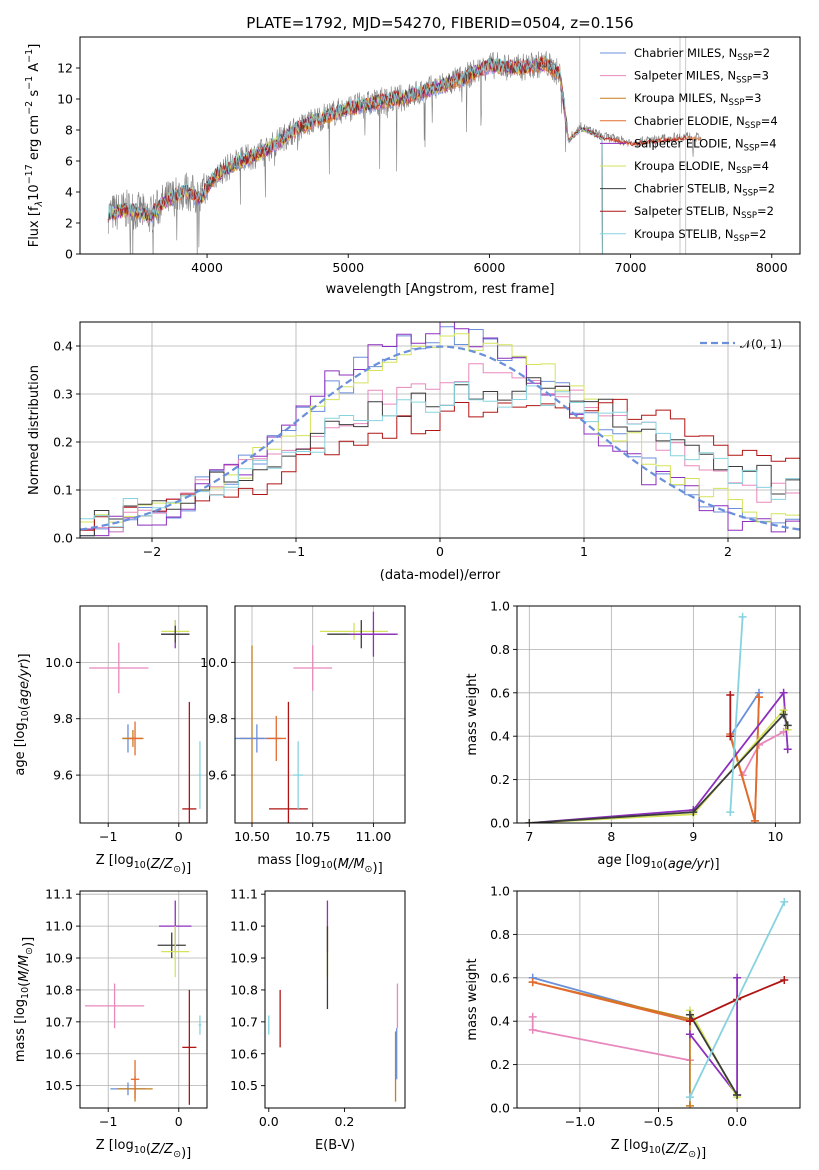 The image size is (819, 1170). Describe the element at coordinates (761, 344) in the screenshot. I see `legend-label: 𝒩(0, 1)` at that location.